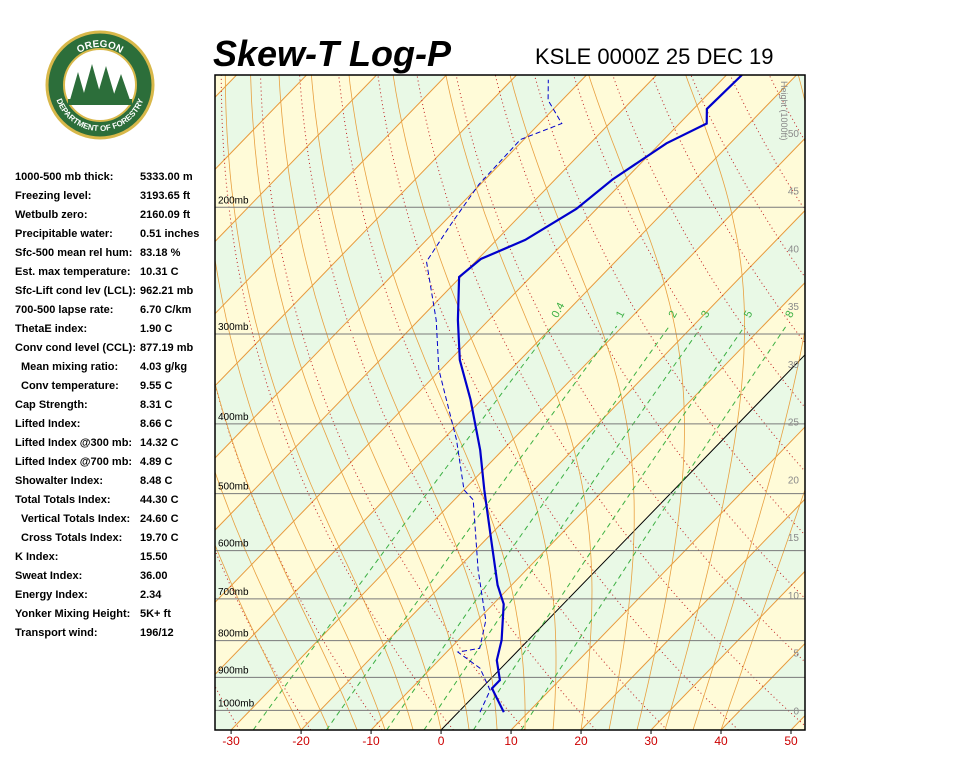 The image size is (960, 768). I want to click on index-value: 962.21 mb, so click(166, 291).